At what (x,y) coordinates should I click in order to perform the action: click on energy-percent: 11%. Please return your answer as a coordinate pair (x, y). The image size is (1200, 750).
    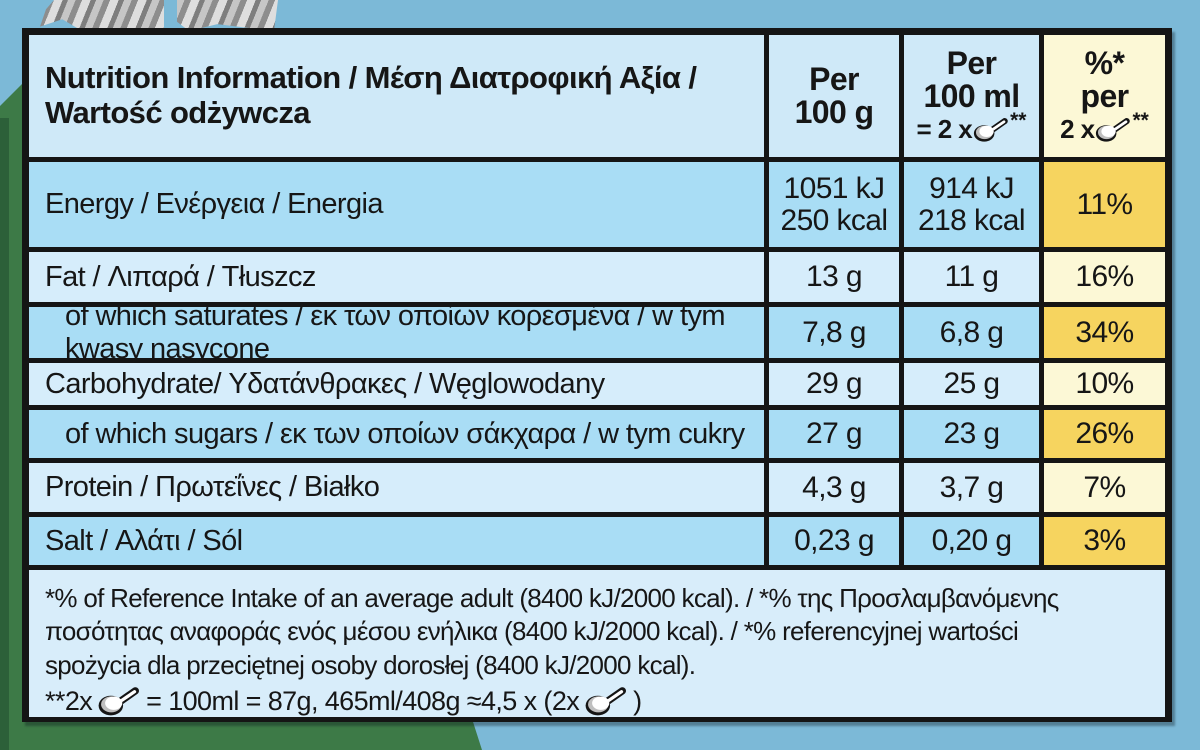
    Looking at the image, I should click on (1104, 204).